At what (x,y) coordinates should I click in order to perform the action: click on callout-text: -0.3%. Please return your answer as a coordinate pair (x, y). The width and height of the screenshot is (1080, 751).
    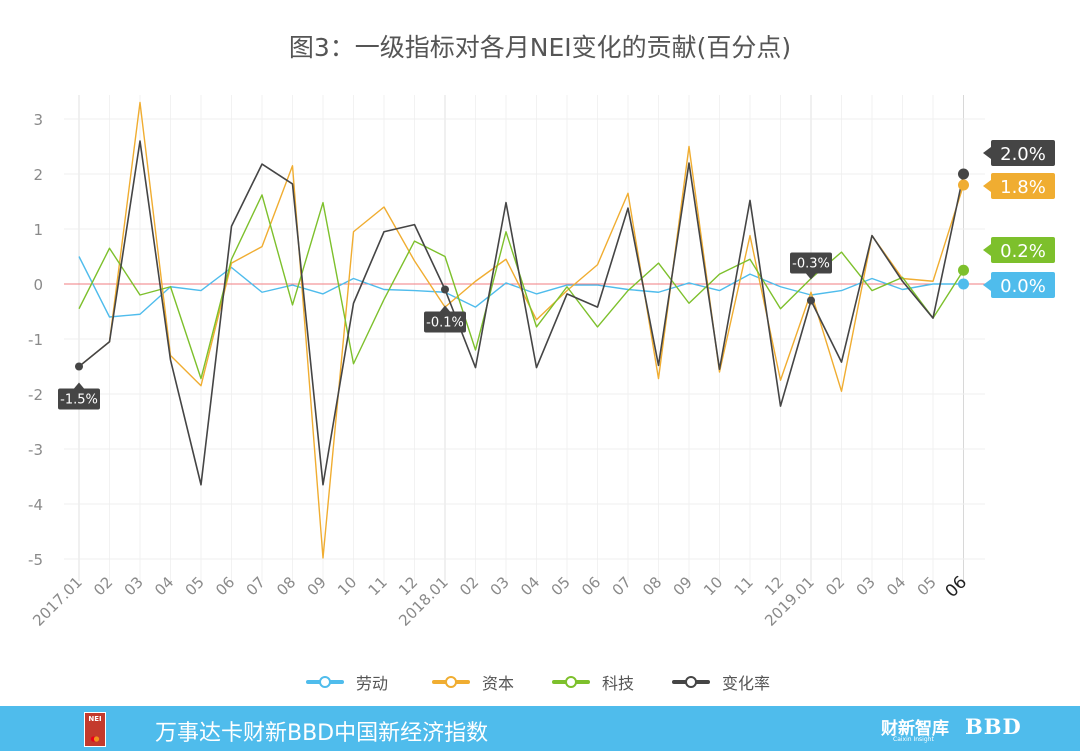
    Looking at the image, I should click on (811, 264).